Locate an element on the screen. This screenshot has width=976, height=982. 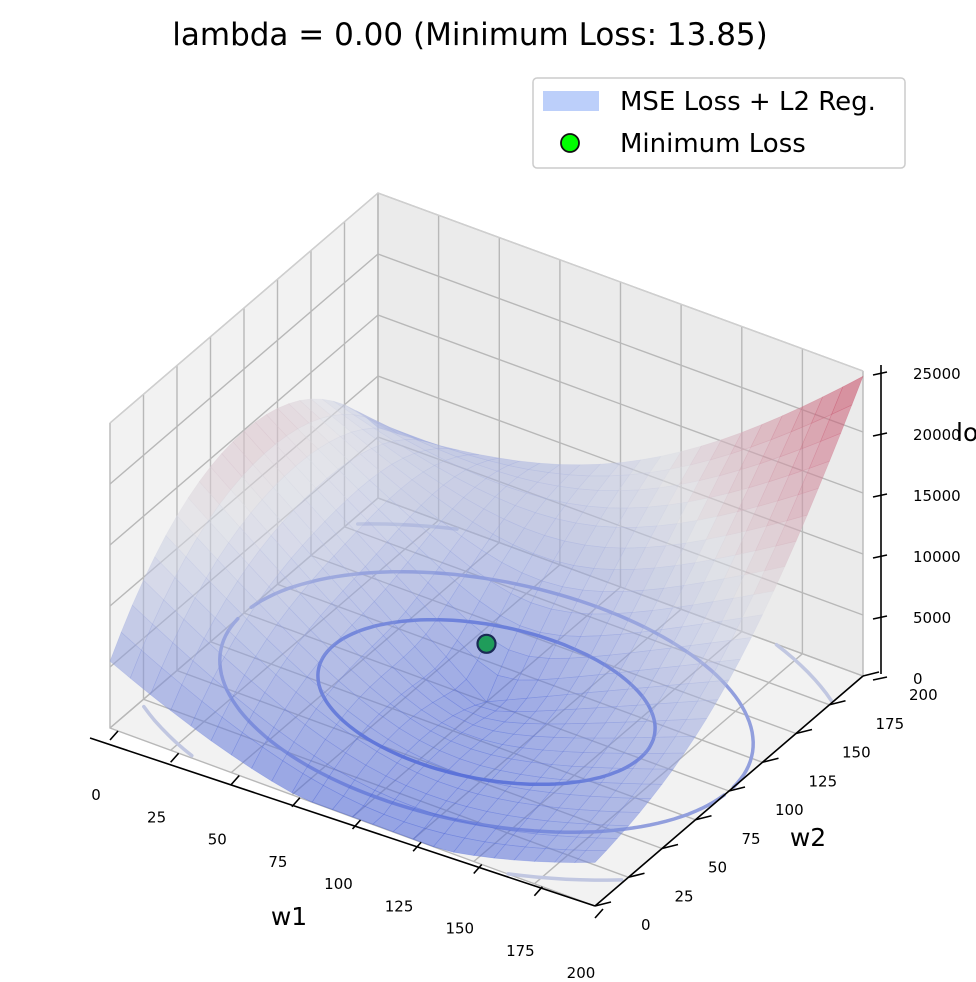
w1-tick-label: 75 is located at coordinates (277, 862).